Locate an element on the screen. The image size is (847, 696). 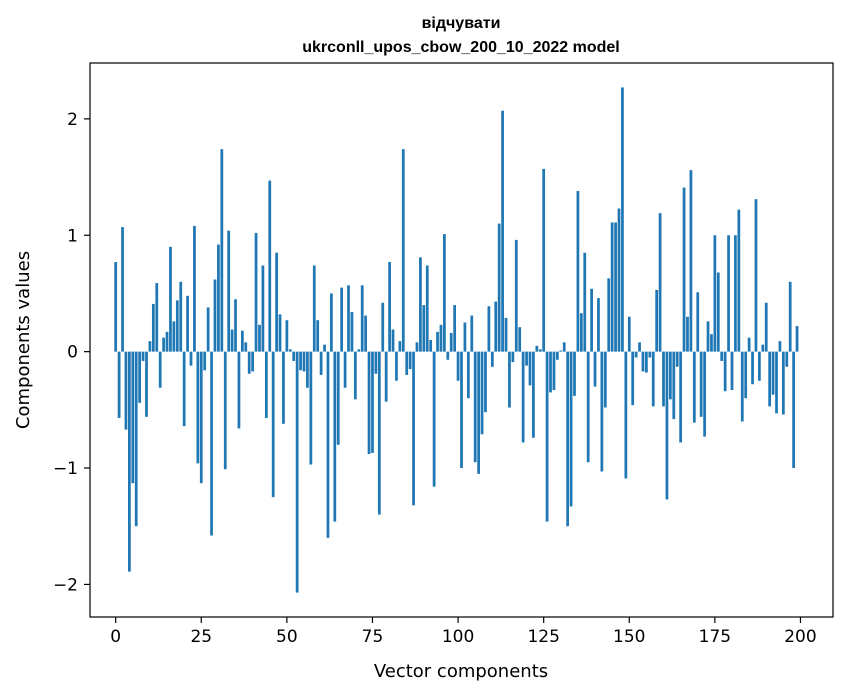
x-axis-ticks: 0 25 50 75 100 125 150 175 200 is located at coordinates (463, 632).